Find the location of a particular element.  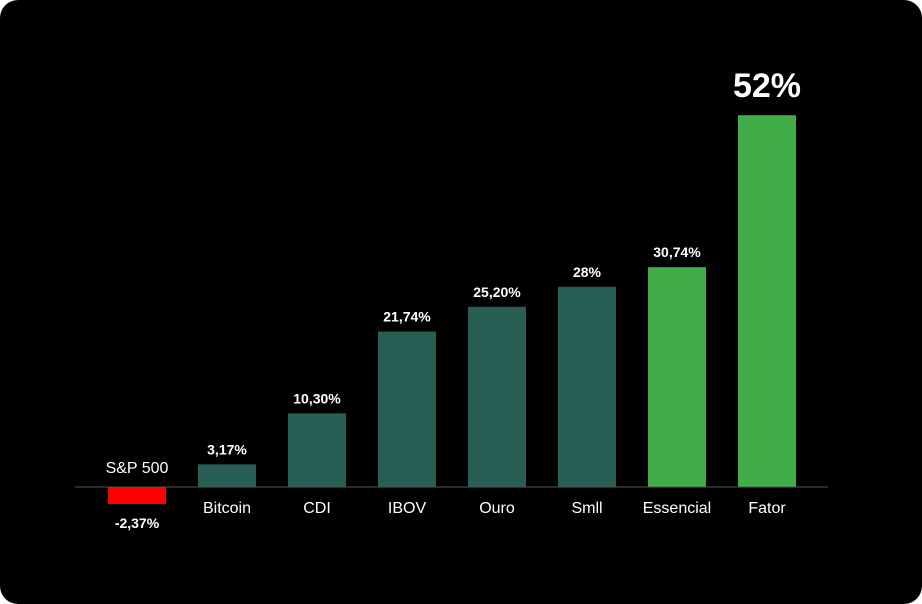

bar-smll is located at coordinates (587, 386).